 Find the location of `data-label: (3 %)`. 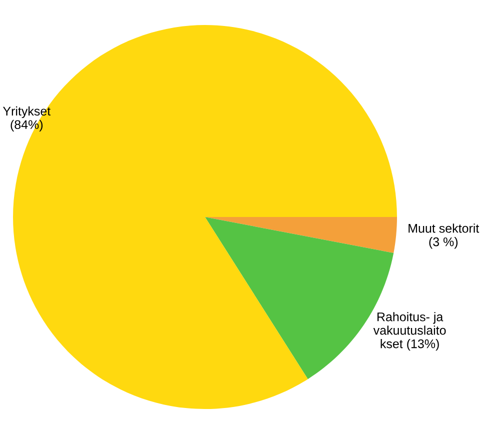

data-label: (3 %) is located at coordinates (443, 243).